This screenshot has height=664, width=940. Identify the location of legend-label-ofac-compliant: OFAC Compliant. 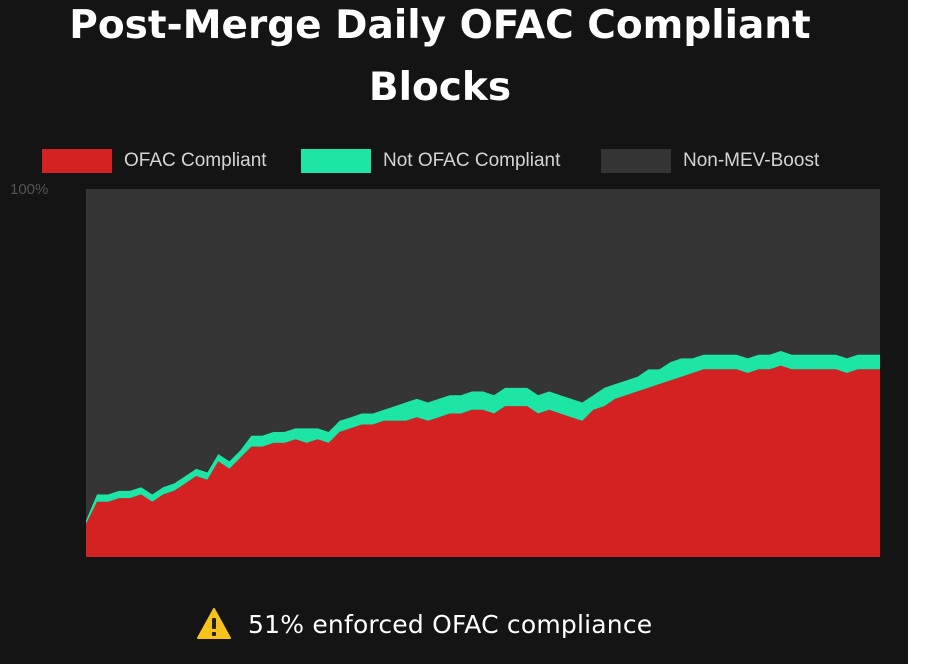
(195, 160).